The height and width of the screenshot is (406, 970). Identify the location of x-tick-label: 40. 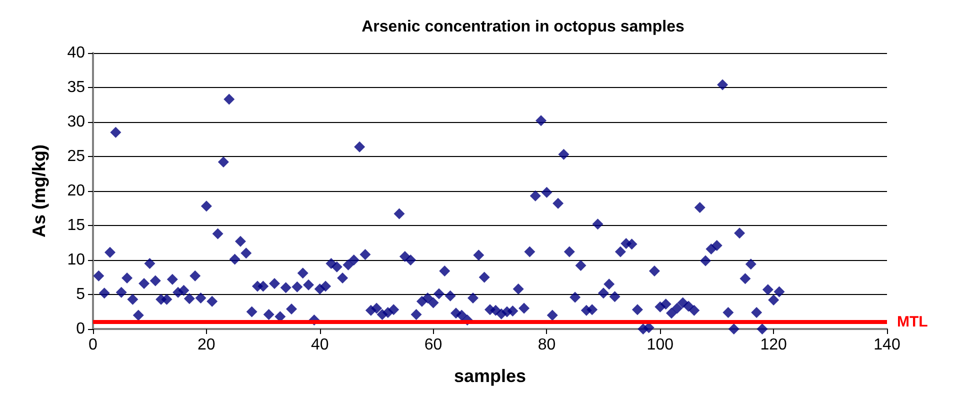
(319, 345).